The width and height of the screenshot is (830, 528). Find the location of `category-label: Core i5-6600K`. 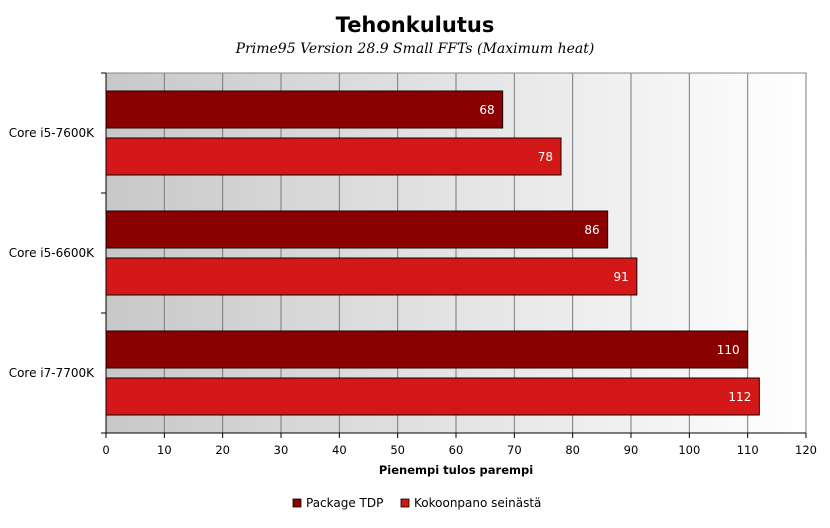

category-label: Core i5-6600K is located at coordinates (52, 253).